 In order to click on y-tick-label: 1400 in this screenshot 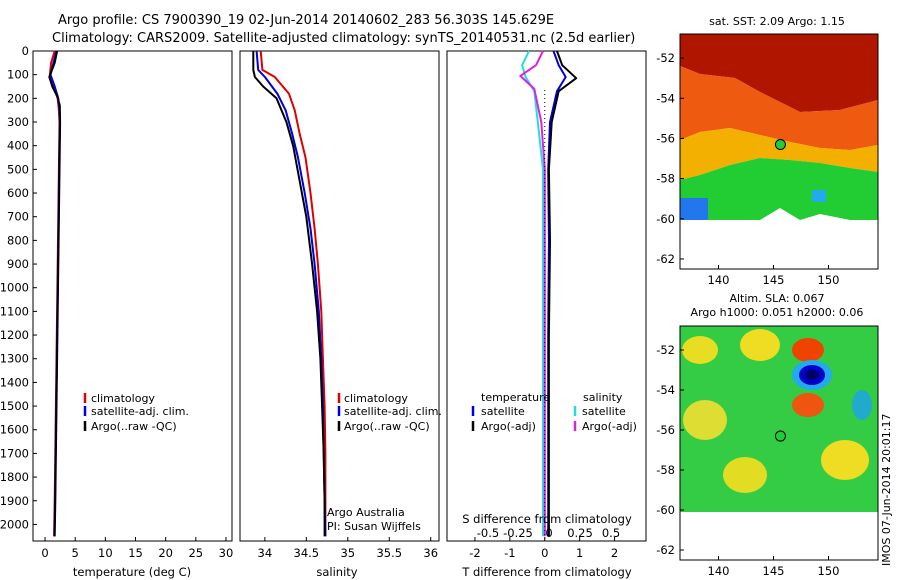, I will do `click(14, 382)`.